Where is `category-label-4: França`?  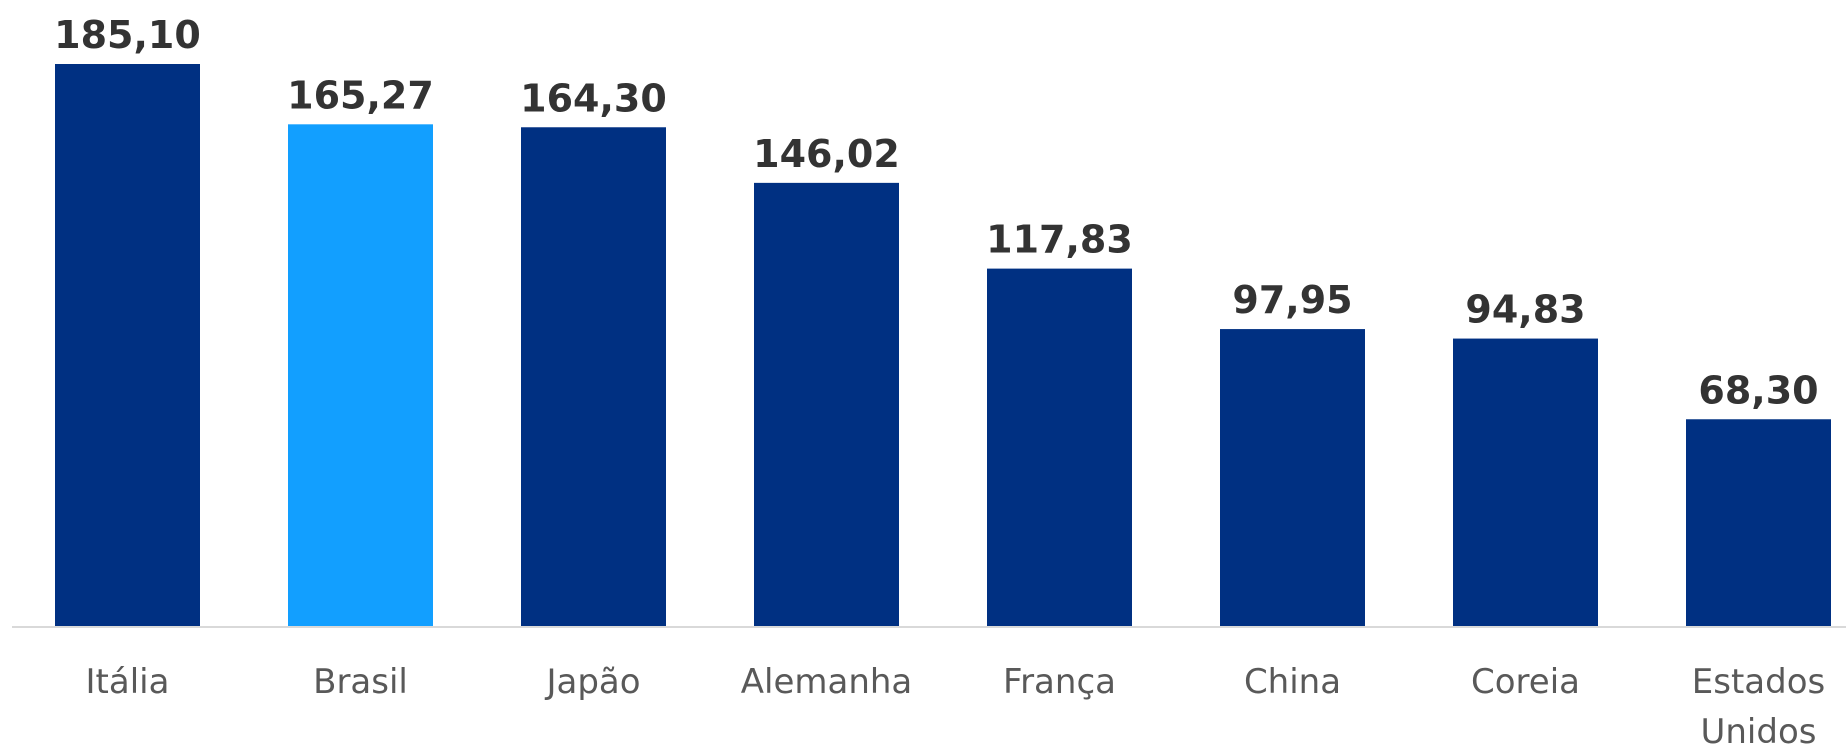
category-label-4: França is located at coordinates (1059, 682).